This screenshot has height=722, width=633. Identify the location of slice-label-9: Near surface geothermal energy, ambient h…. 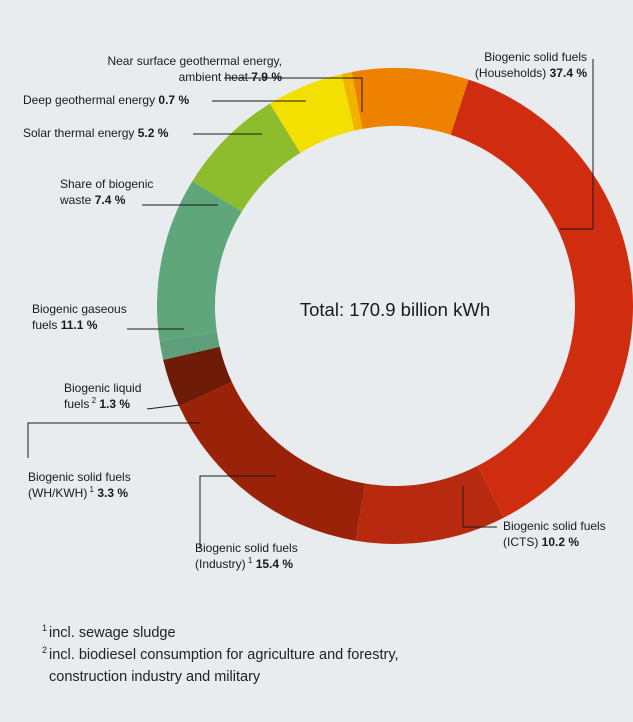
(194, 69).